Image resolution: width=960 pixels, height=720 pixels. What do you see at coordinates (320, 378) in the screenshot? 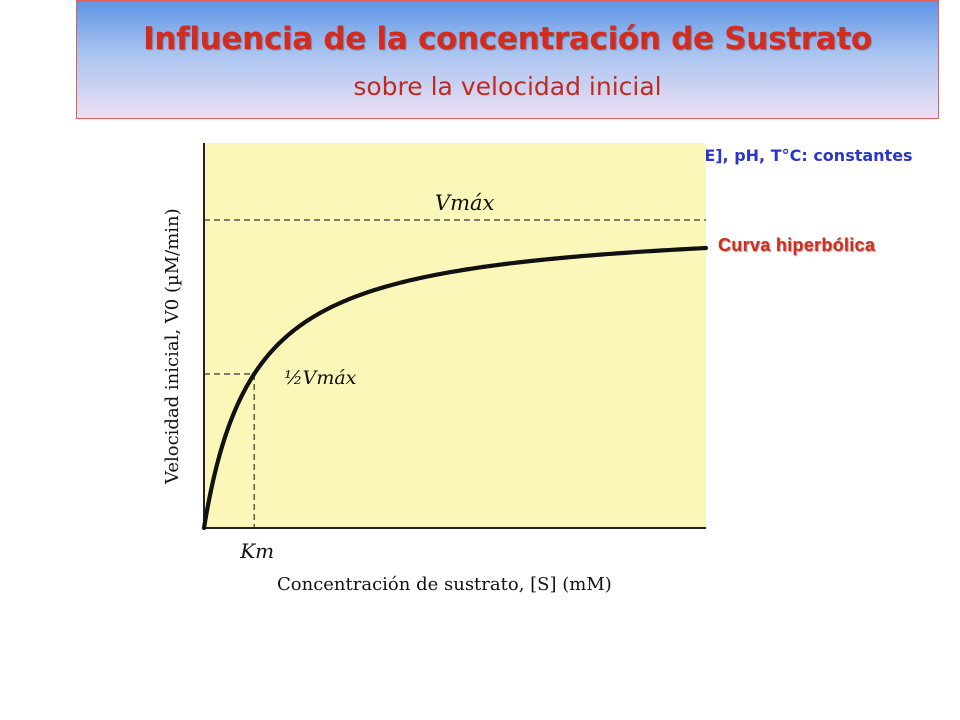
I see `half-vmax-label: ½Vmáx` at bounding box center [320, 378].